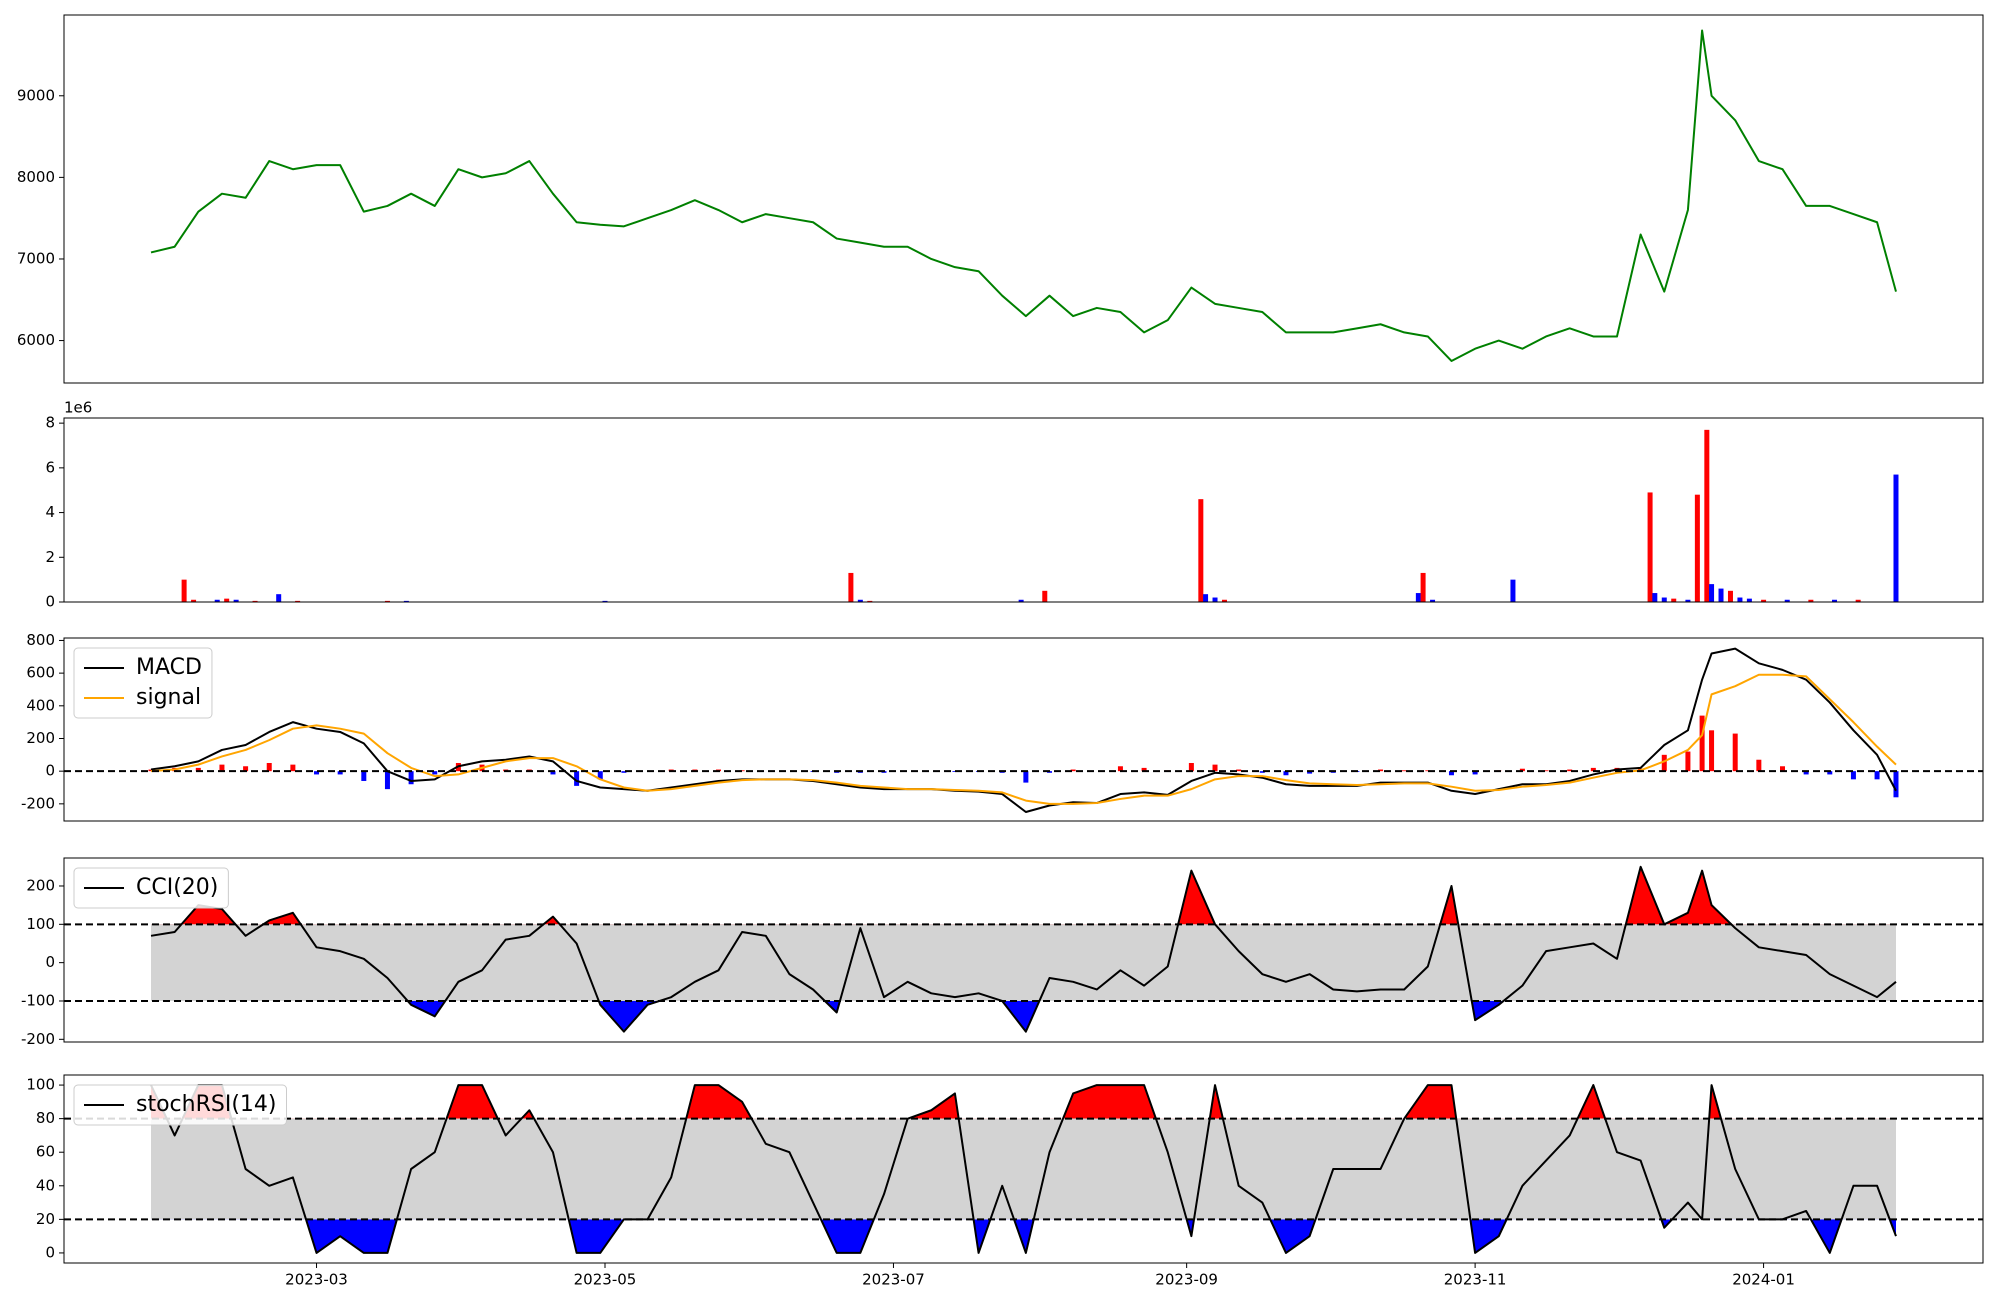 Image resolution: width=2000 pixels, height=1300 pixels. Describe the element at coordinates (40, 640) in the screenshot. I see `y-tick-label: 800` at that location.